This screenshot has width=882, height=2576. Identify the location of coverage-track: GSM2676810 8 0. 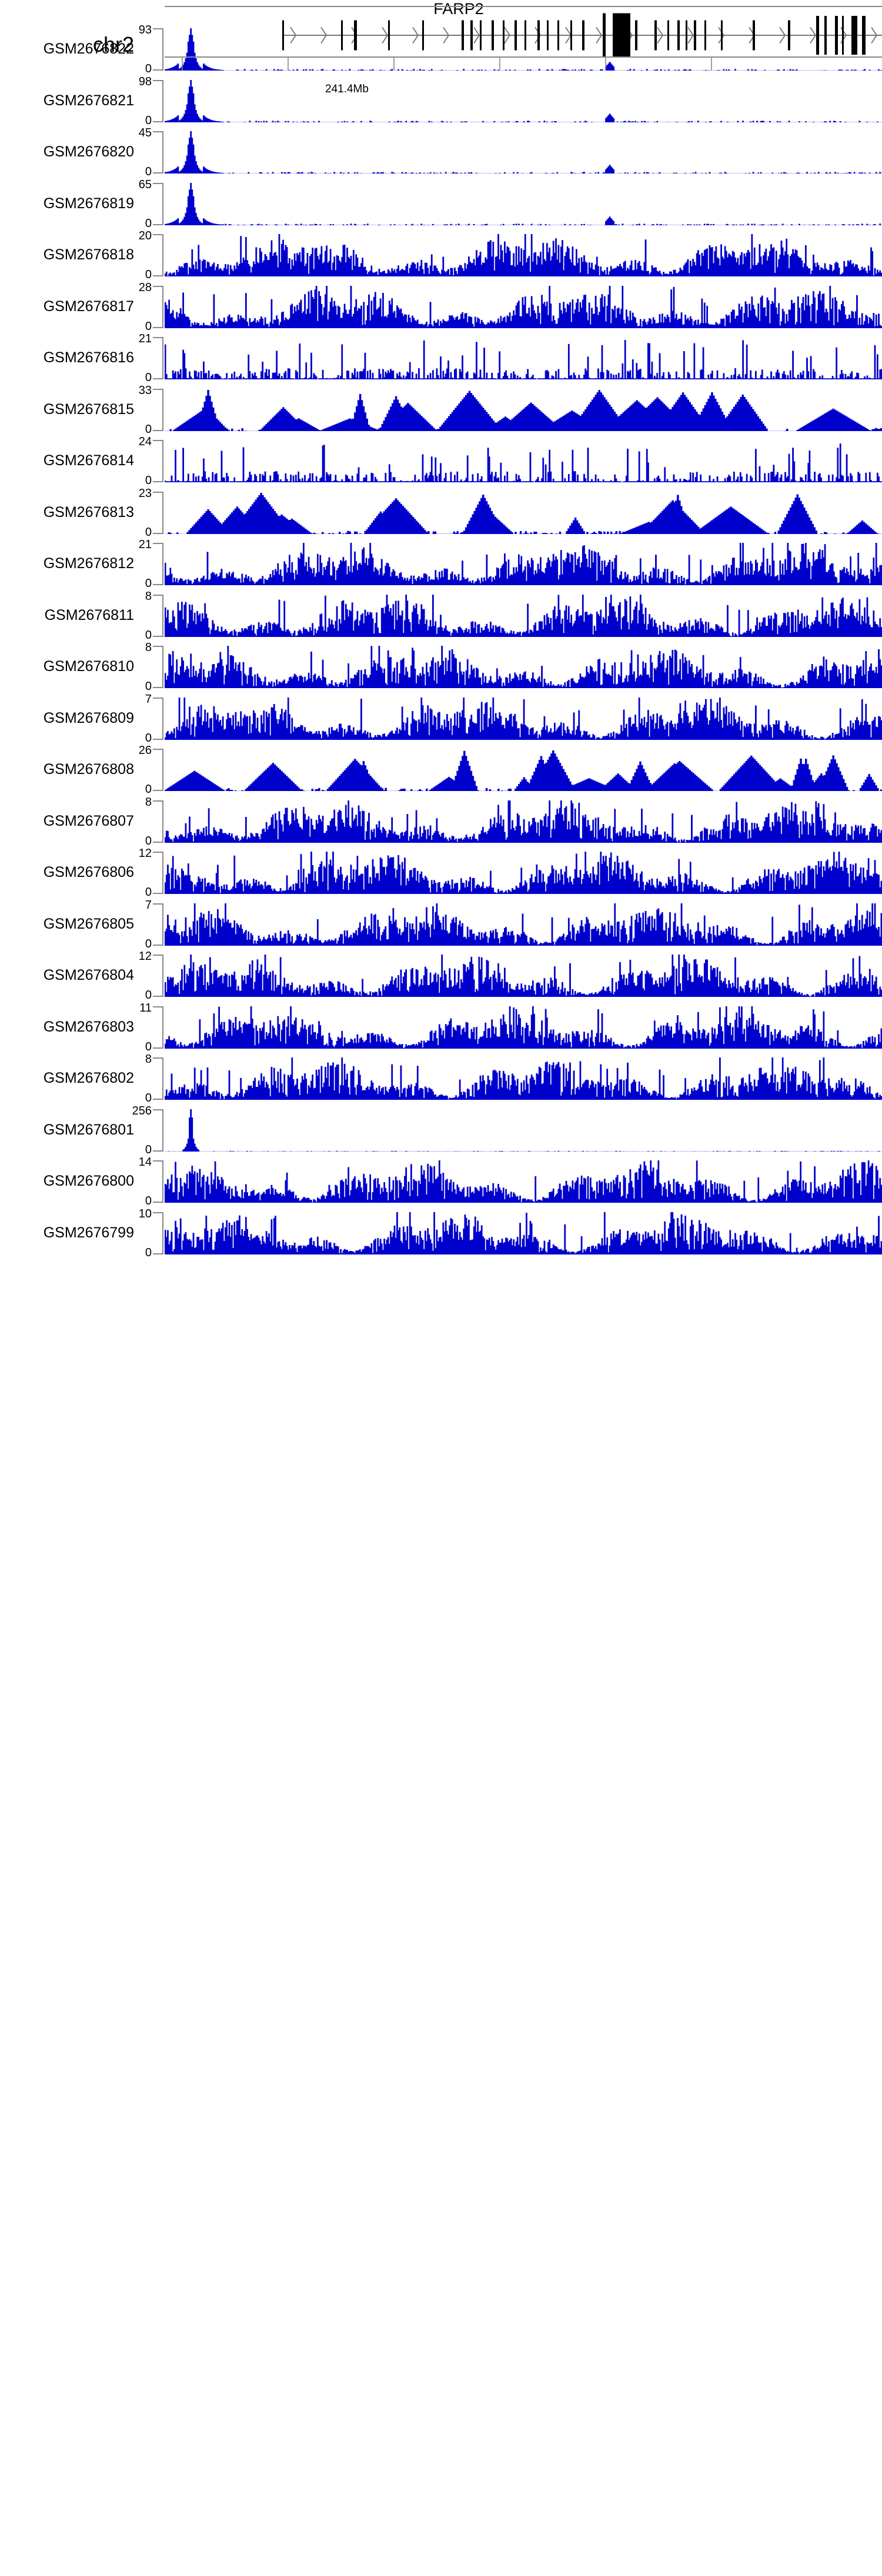
(441, 667).